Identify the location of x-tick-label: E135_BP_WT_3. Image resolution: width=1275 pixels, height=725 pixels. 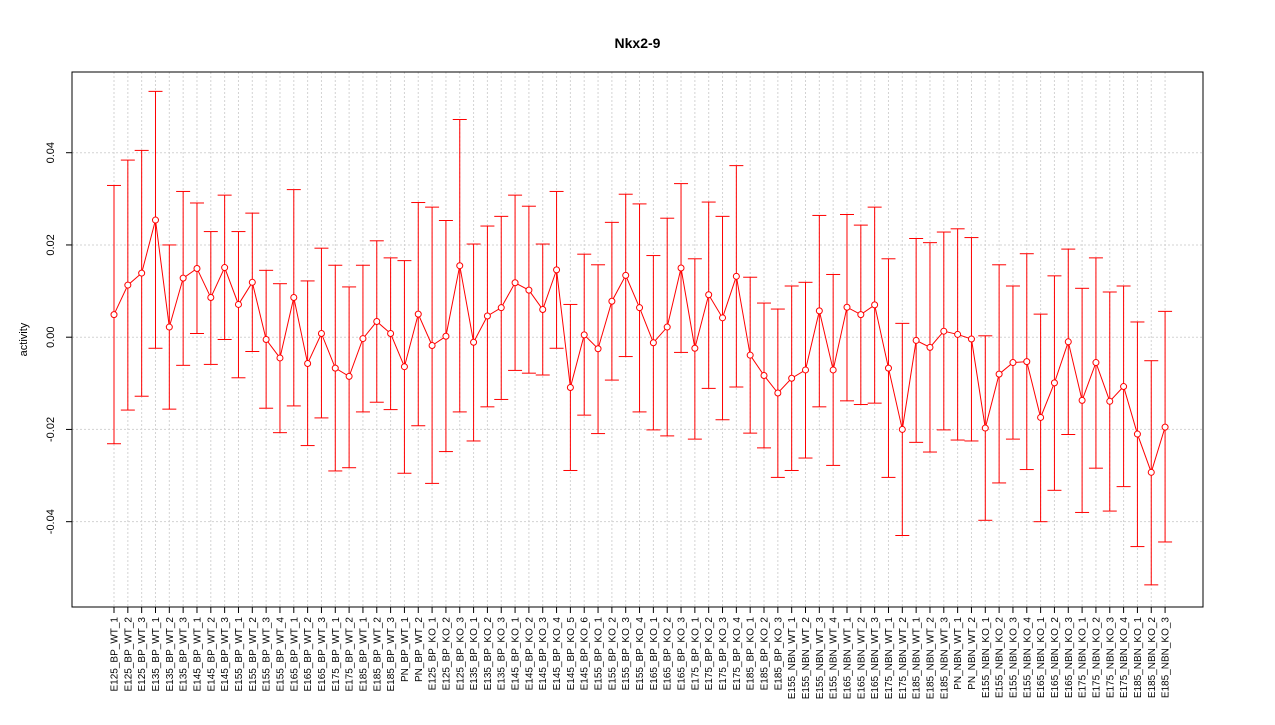
(184, 654).